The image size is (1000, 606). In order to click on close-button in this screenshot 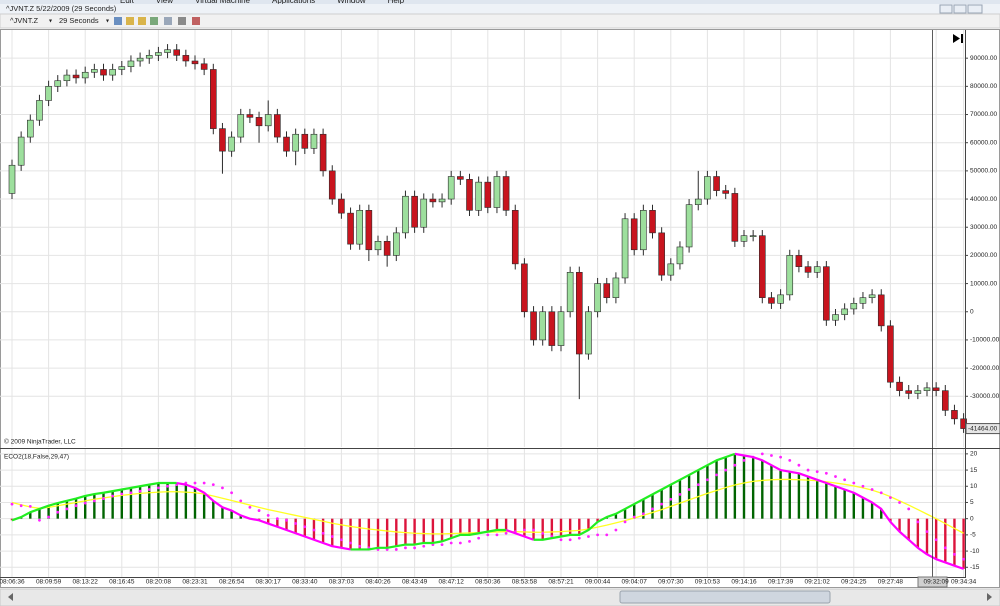, I will do `click(975, 9)`.